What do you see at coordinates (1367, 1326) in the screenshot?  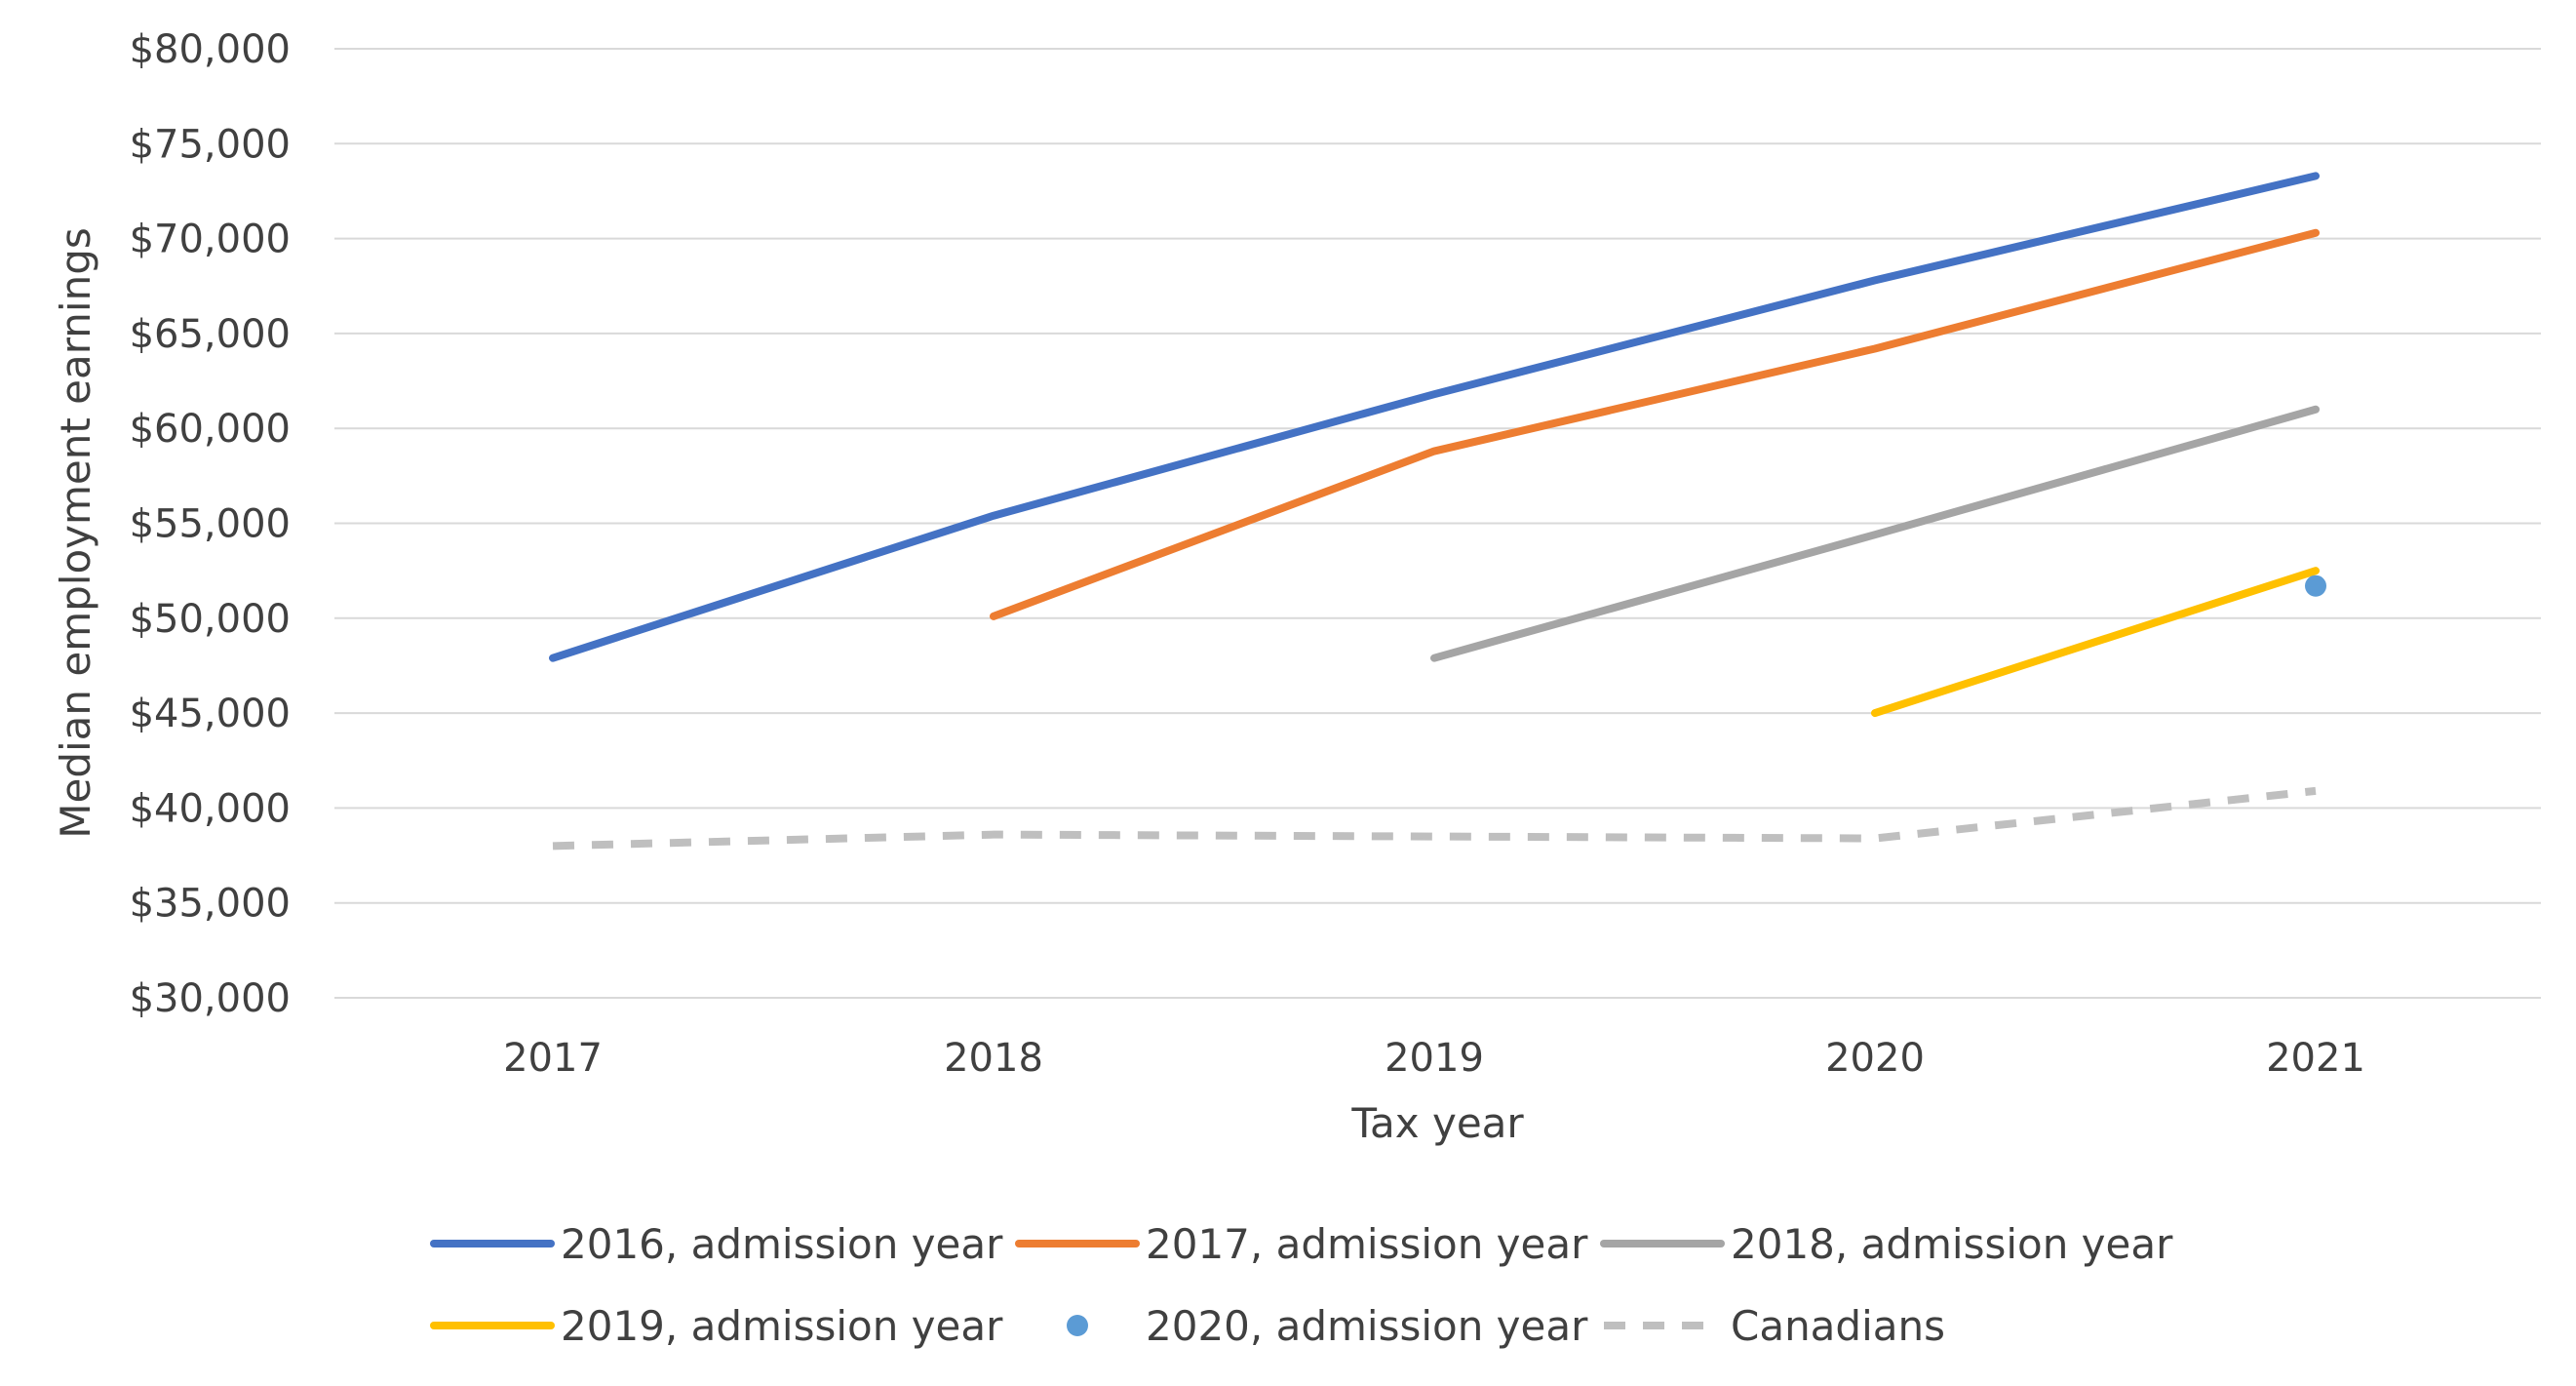 I see `legend-label: 2020, admission year` at bounding box center [1367, 1326].